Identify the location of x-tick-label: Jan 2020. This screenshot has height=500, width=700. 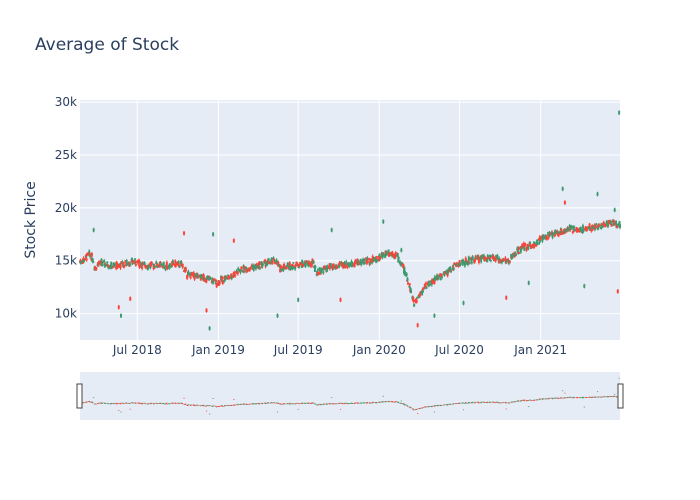
(379, 350).